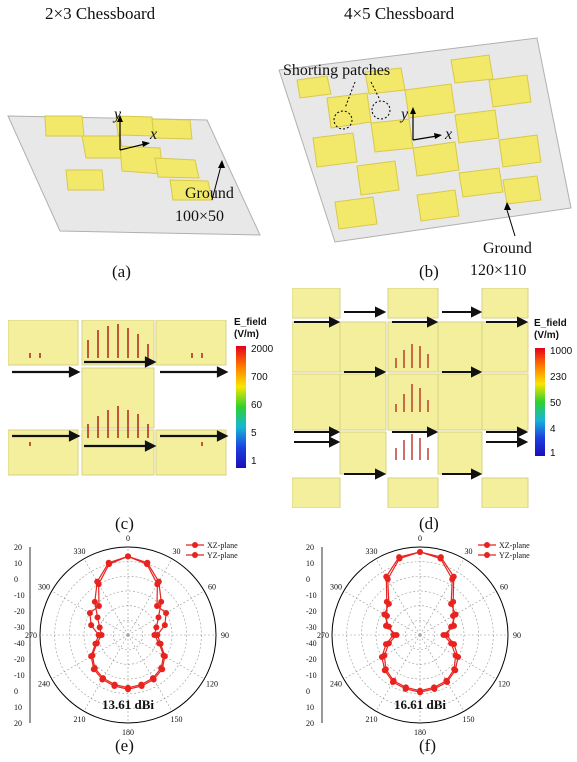  I want to click on polar-angle-label: 300, so click(336, 587).